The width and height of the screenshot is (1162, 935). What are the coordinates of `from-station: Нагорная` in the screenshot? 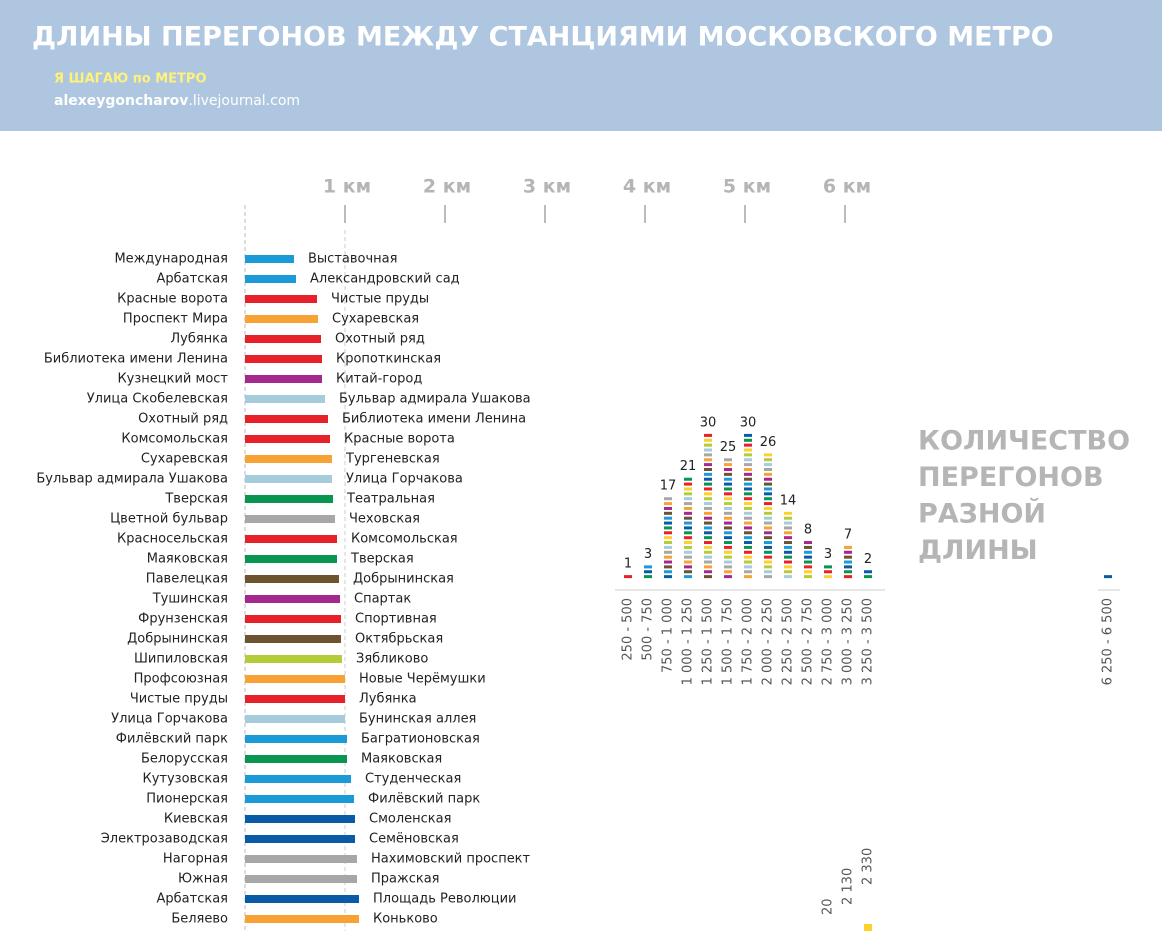 It's located at (195, 859).